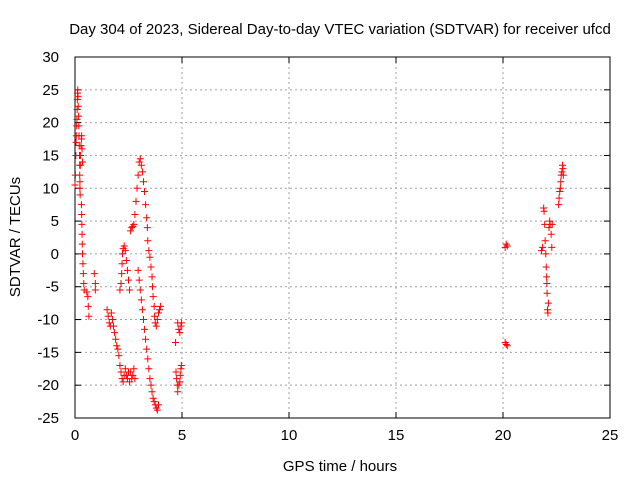 The image size is (640, 480). I want to click on y-tick-label: -10, so click(48, 320).